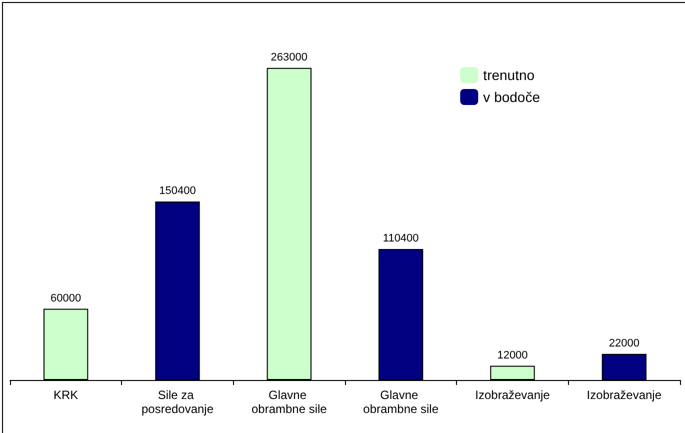  What do you see at coordinates (177, 191) in the screenshot?
I see `data-label: 150400` at bounding box center [177, 191].